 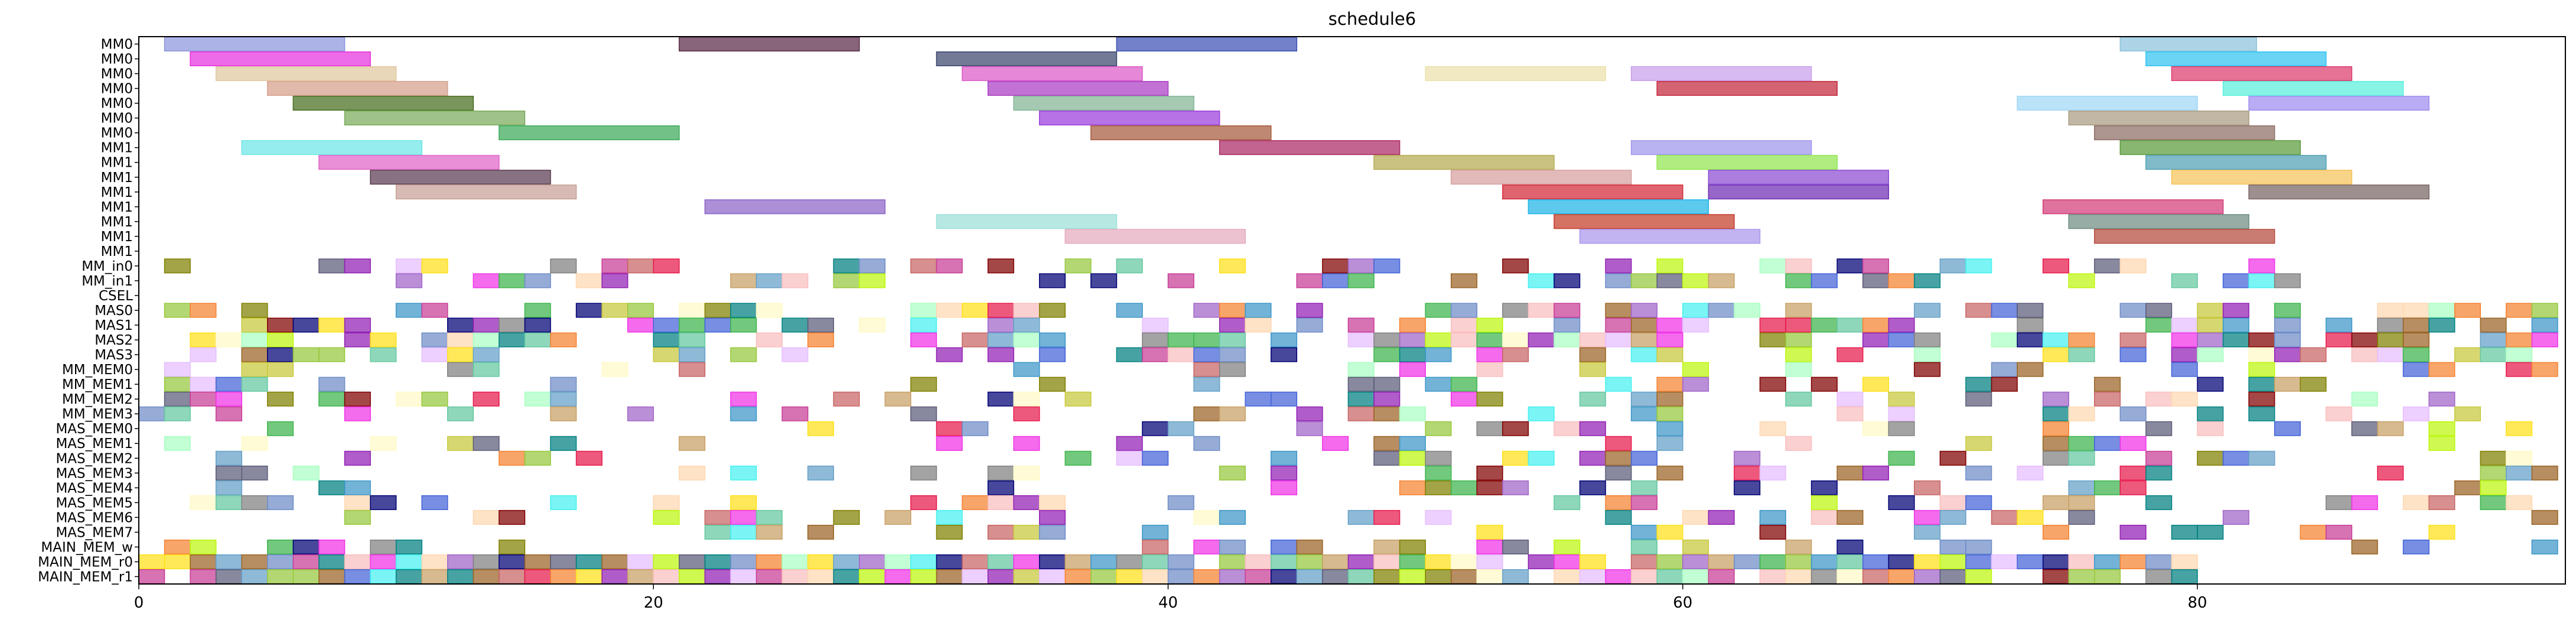 I want to click on y-tick-label: MAS_MEM1, so click(x=94, y=444).